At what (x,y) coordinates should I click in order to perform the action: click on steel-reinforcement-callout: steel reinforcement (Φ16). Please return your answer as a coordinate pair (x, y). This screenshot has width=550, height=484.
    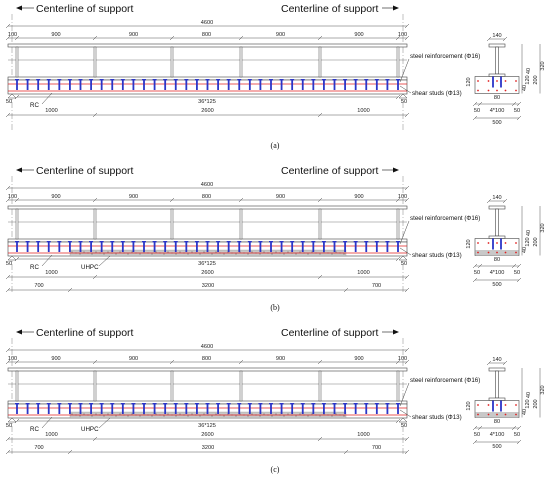
    Looking at the image, I should click on (445, 56).